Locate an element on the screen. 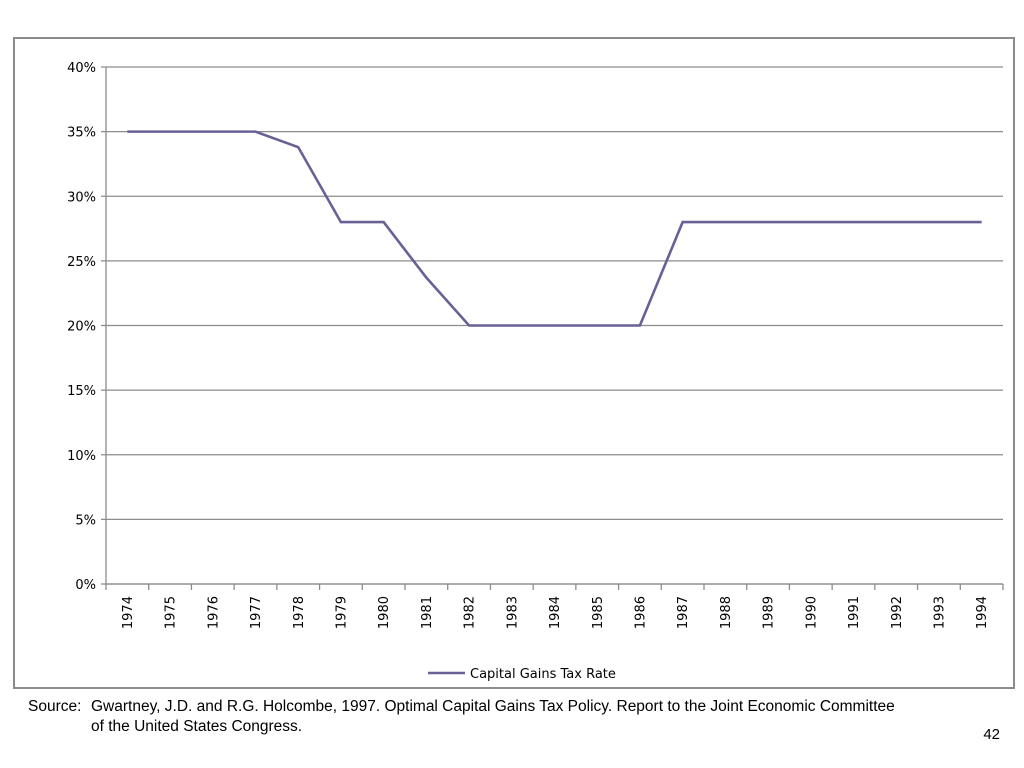 The image size is (1024, 768). x-tick-label: 1982 is located at coordinates (470, 612).